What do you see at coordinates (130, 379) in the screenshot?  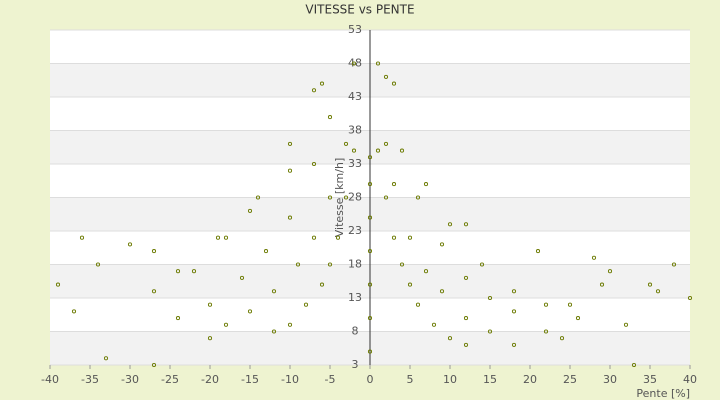 I see `x-tick-label: -30` at bounding box center [130, 379].